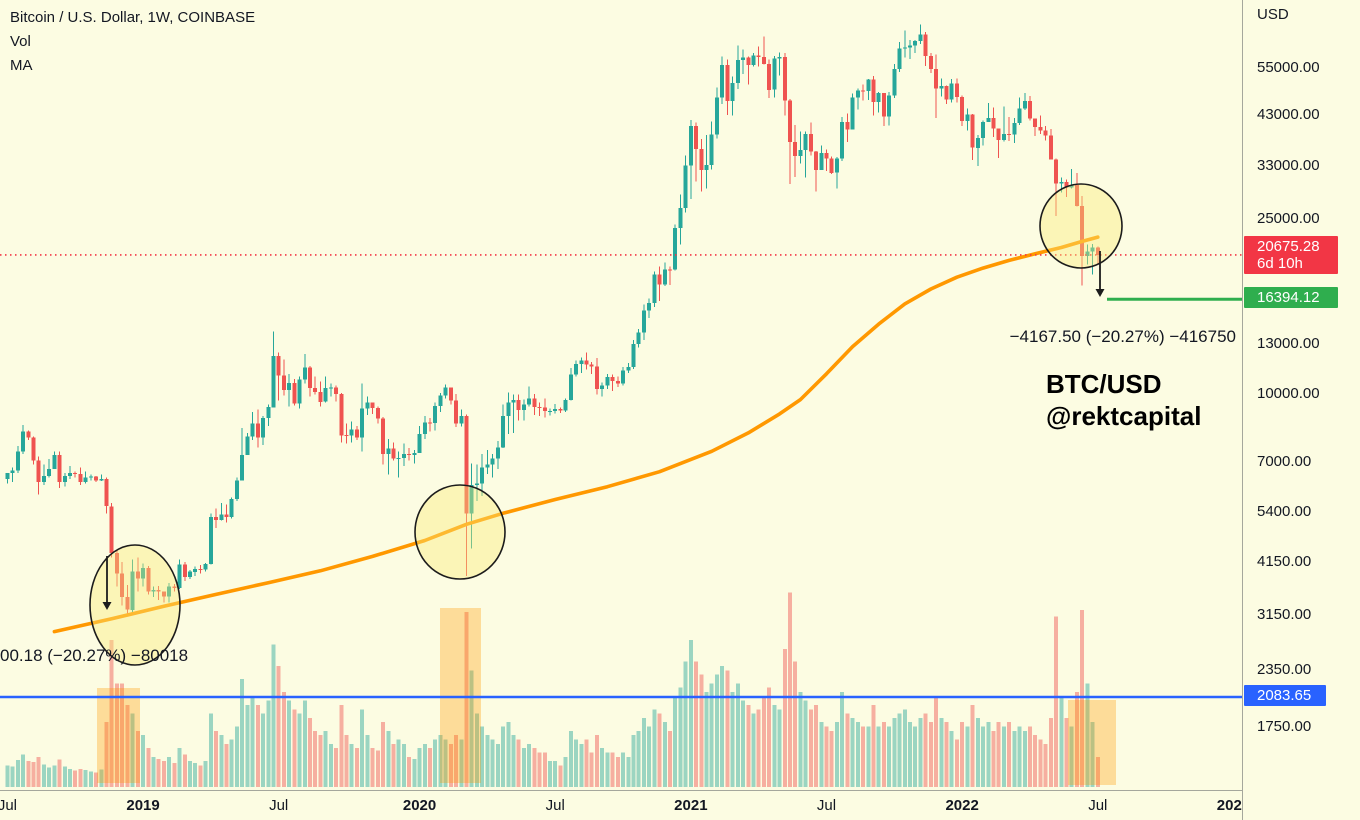 Image resolution: width=1360 pixels, height=820 pixels. I want to click on volume-ma-value: 2083.65, so click(1284, 695).